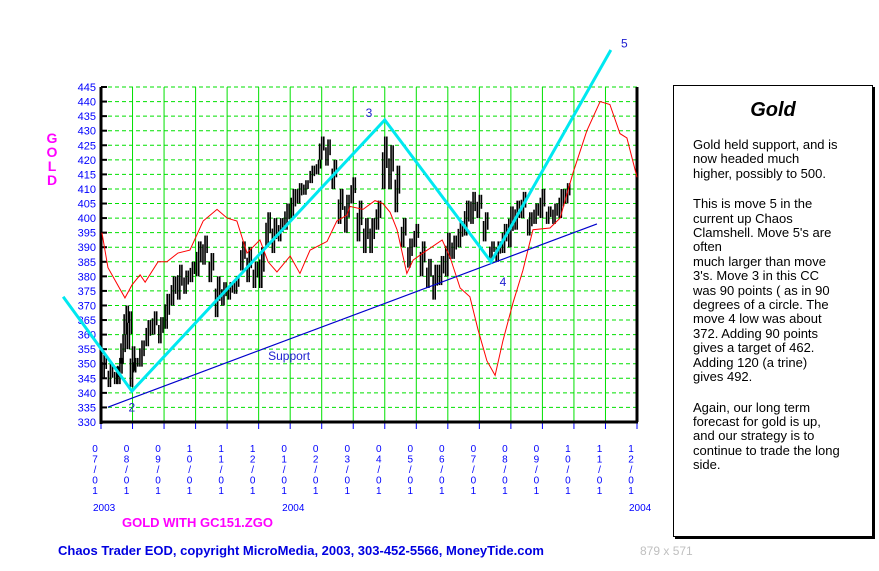 The width and height of the screenshot is (879, 571). I want to click on commentary-line: Gold held support, and is, so click(765, 144).